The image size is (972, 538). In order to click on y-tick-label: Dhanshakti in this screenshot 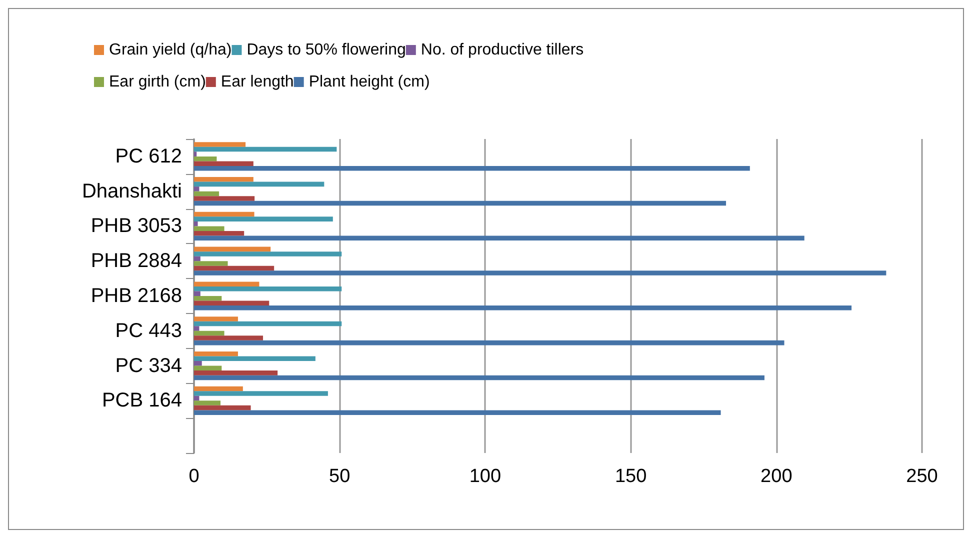, I will do `click(132, 191)`.